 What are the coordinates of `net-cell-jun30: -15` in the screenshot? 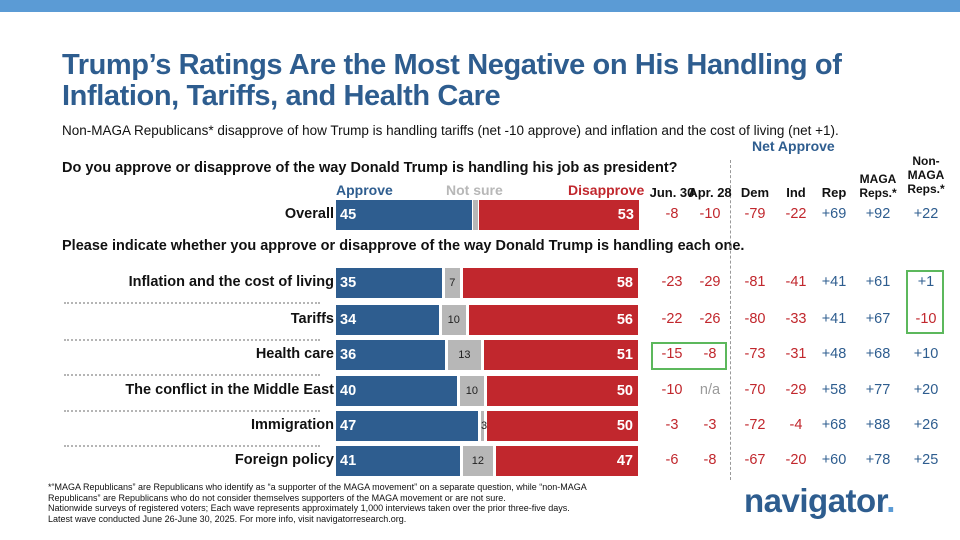 It's located at (672, 354).